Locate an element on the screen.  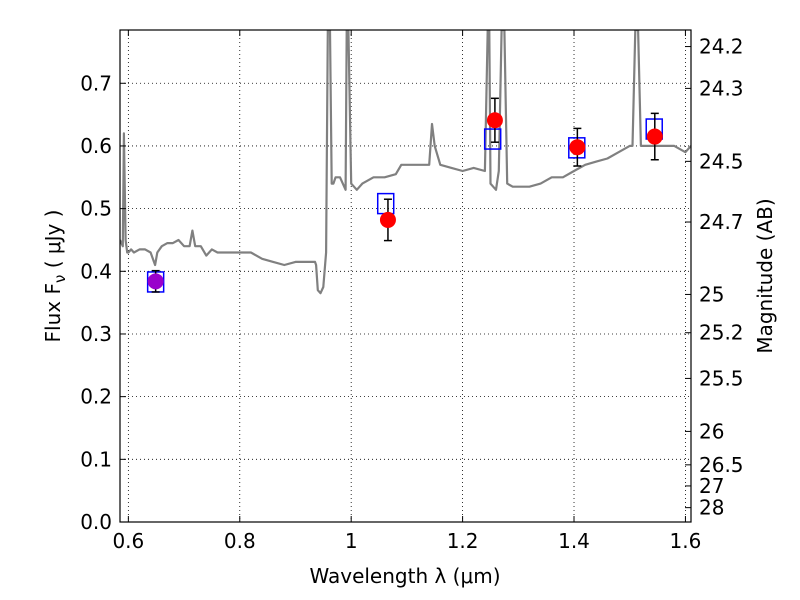
y-tick-label: 0.4 is located at coordinates (96, 271).